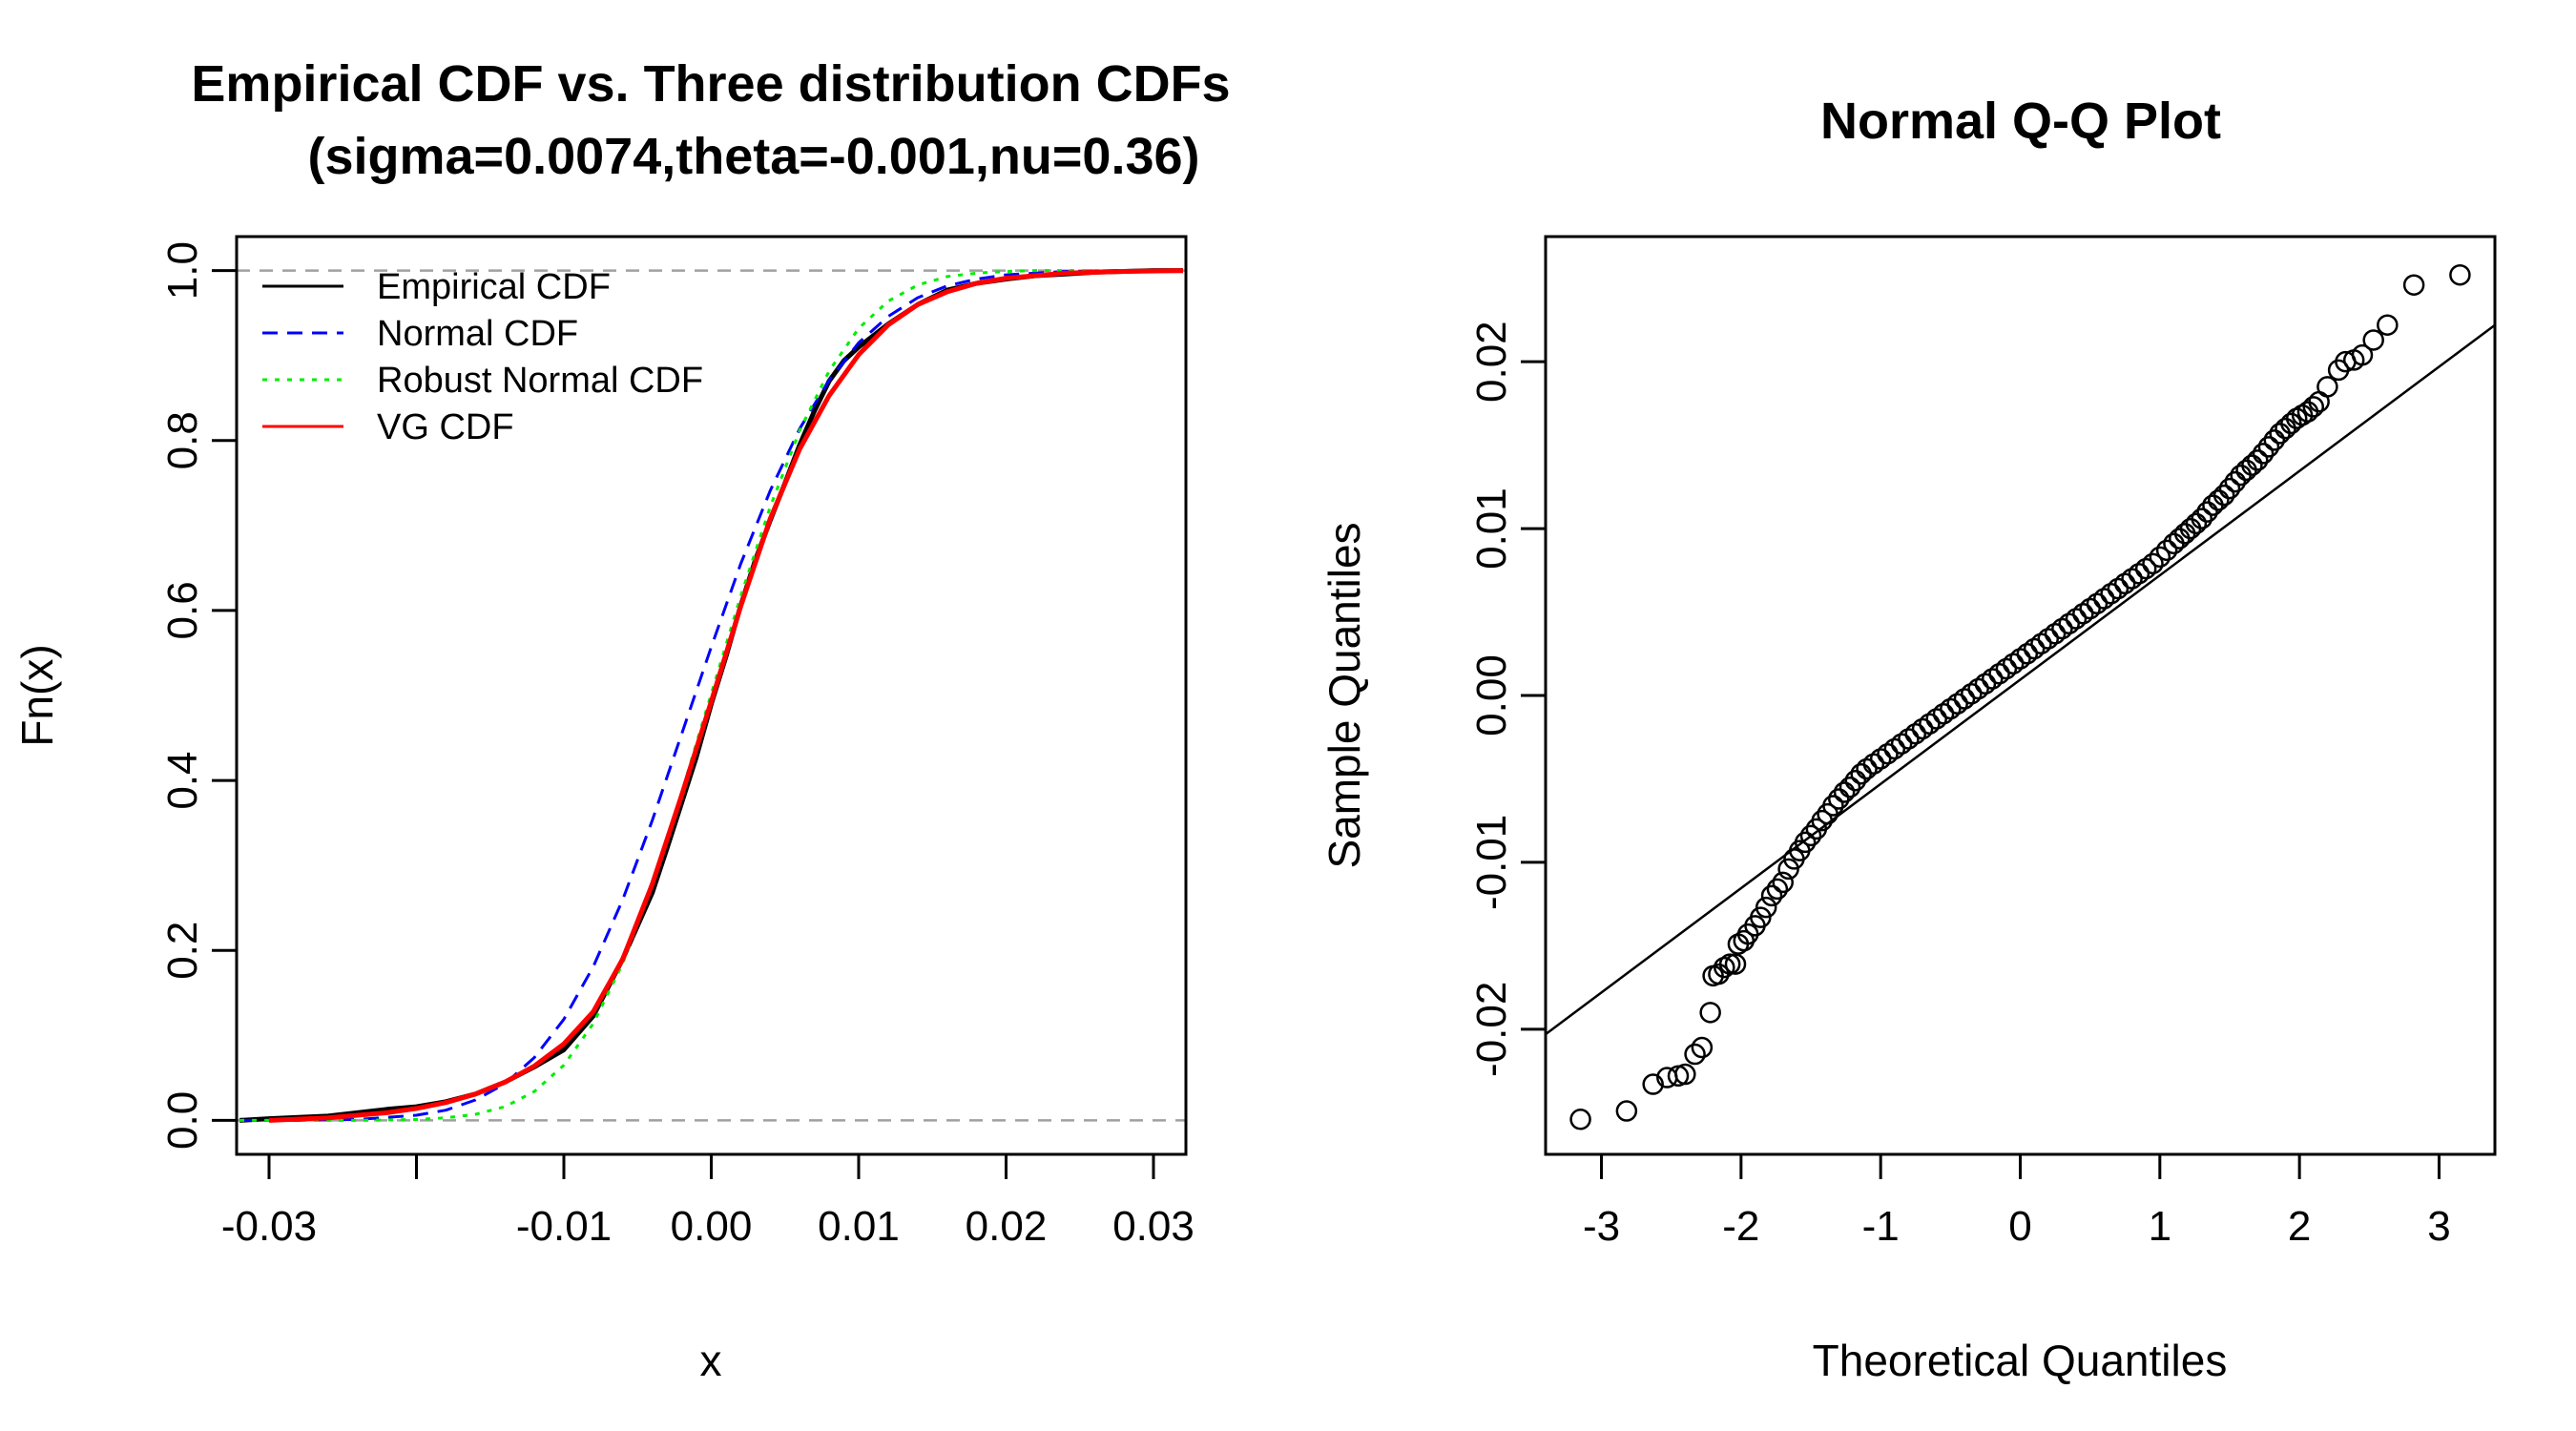 Image resolution: width=2576 pixels, height=1431 pixels. I want to click on y-tick-label: 0.0, so click(182, 1121).